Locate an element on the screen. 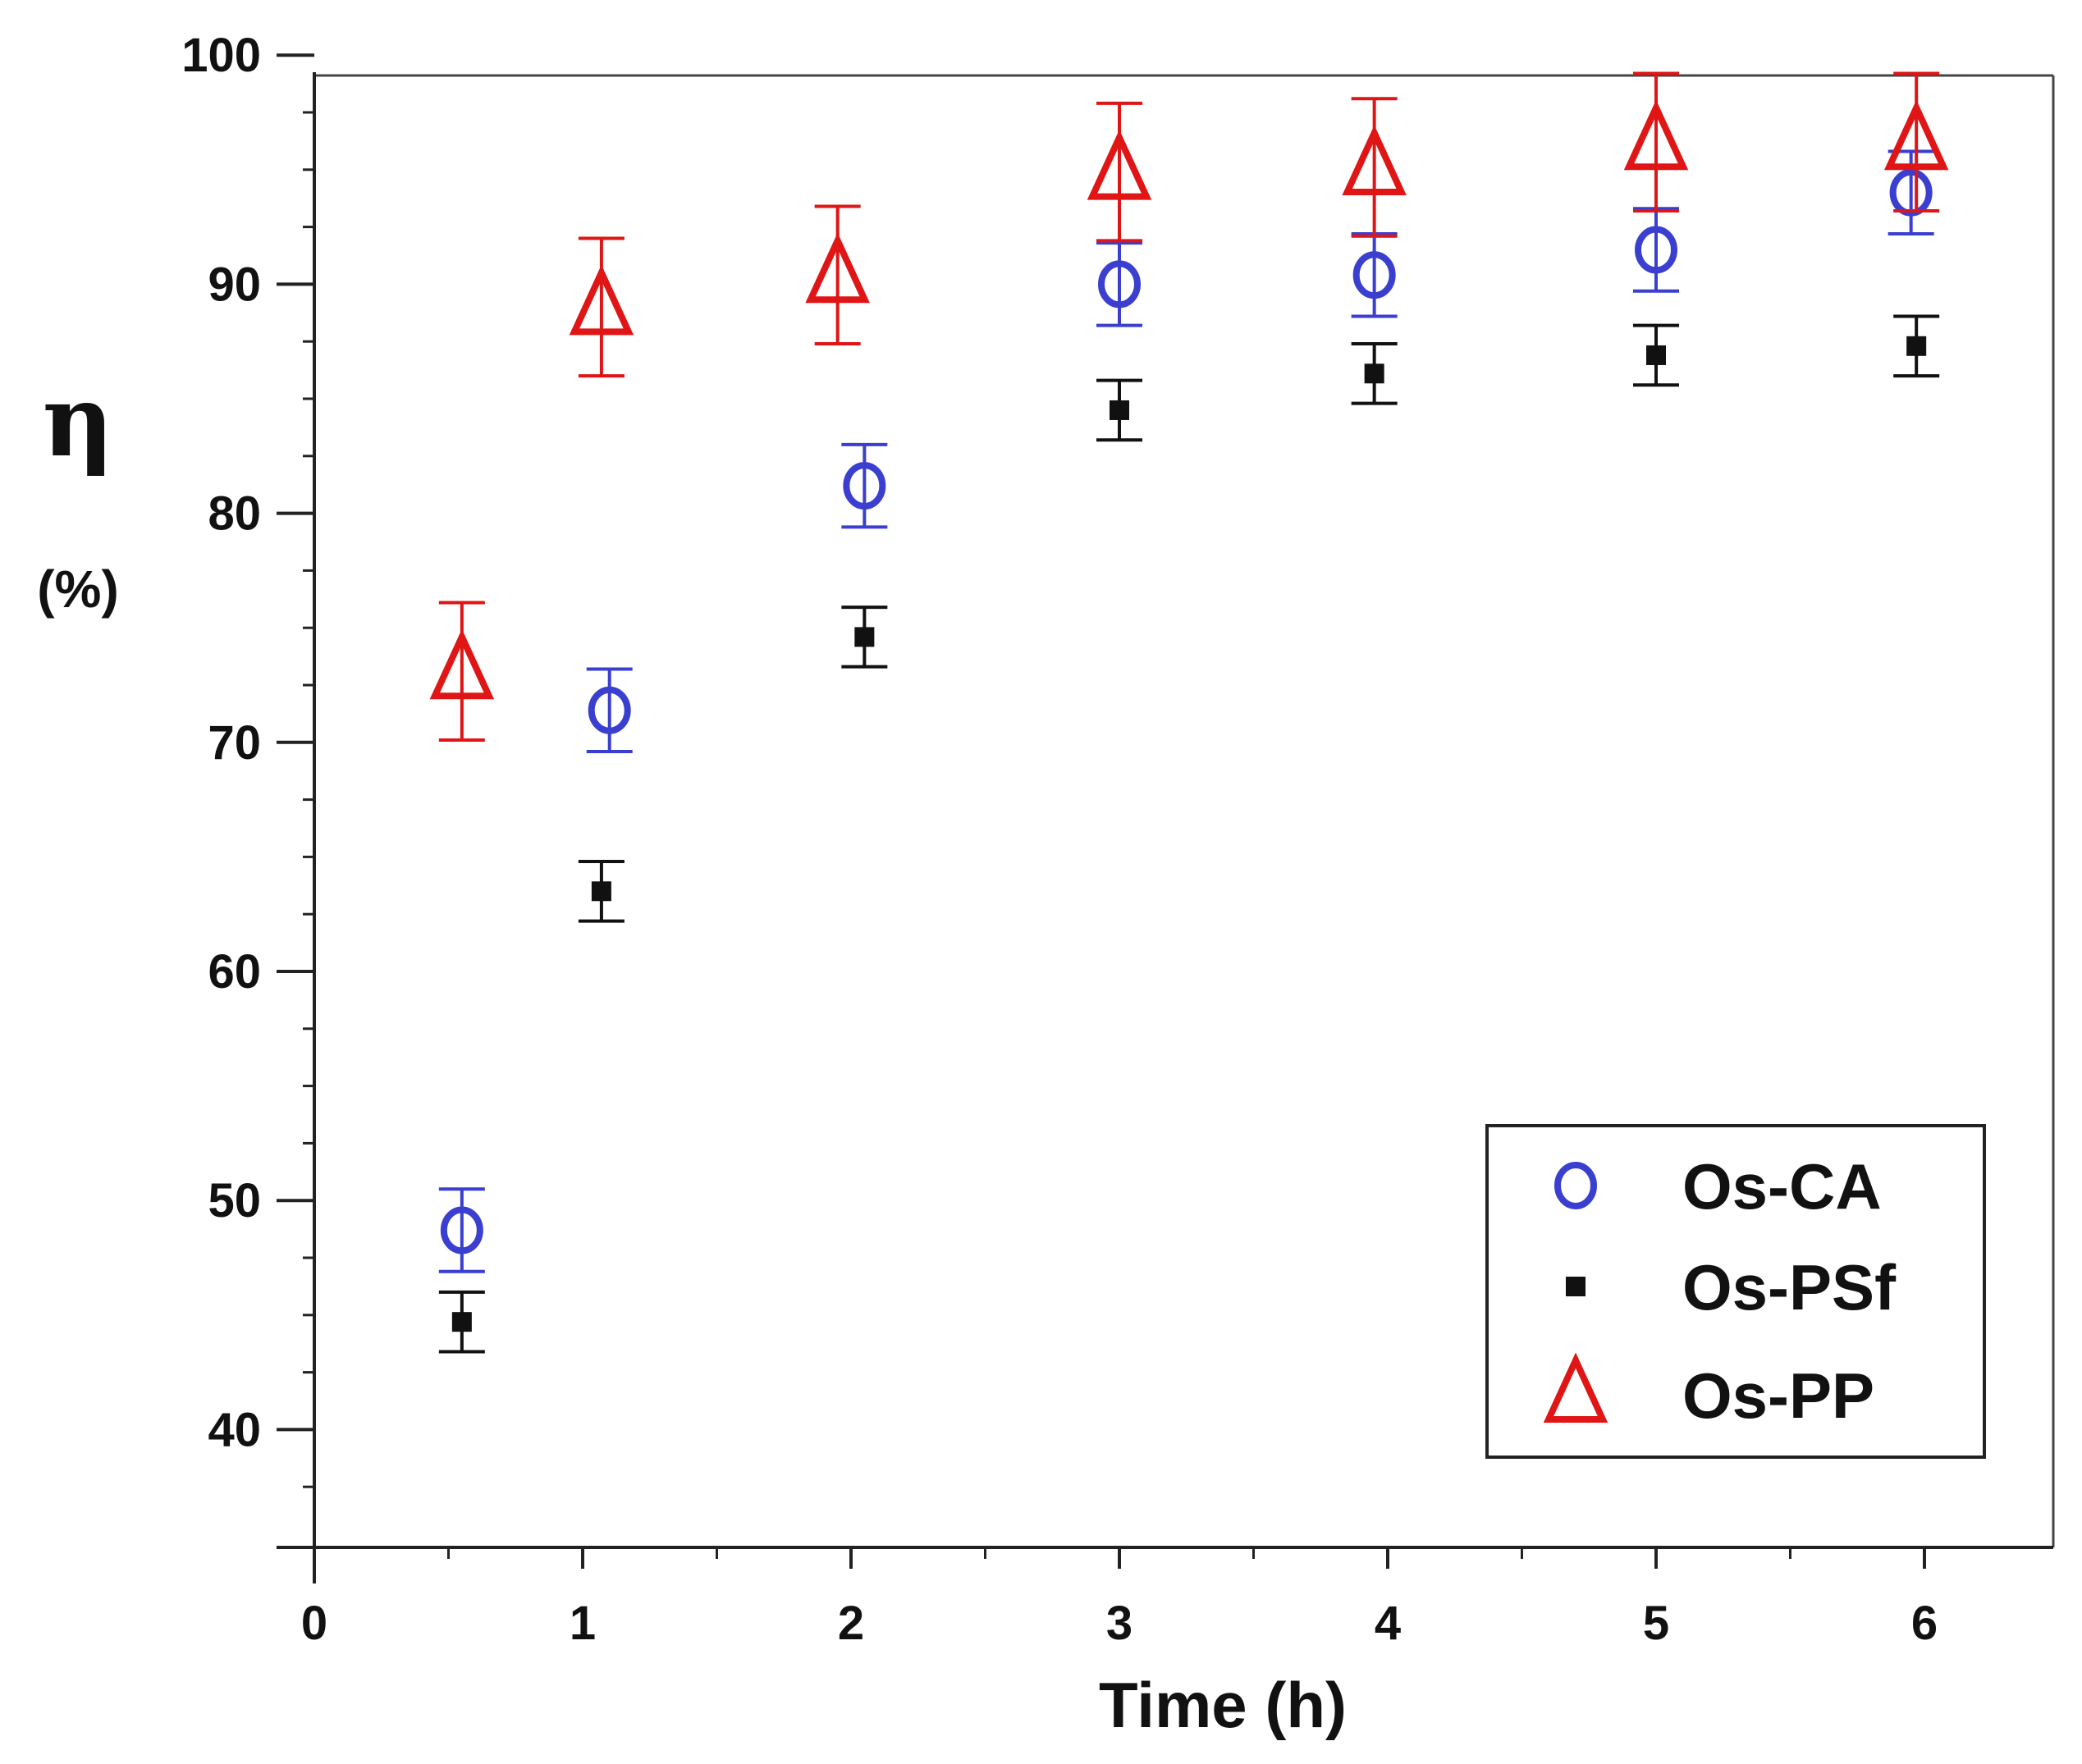 The image size is (2082, 1764). x-axis-title: Time (h) is located at coordinates (1223, 1705).